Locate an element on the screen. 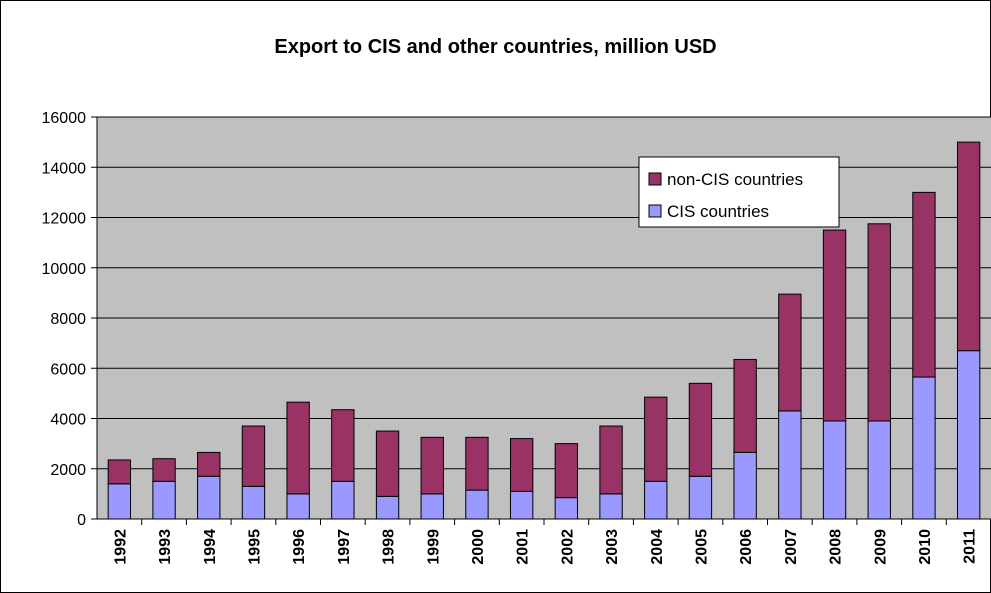 The height and width of the screenshot is (593, 991). legend-swatch-non-cis is located at coordinates (655, 179).